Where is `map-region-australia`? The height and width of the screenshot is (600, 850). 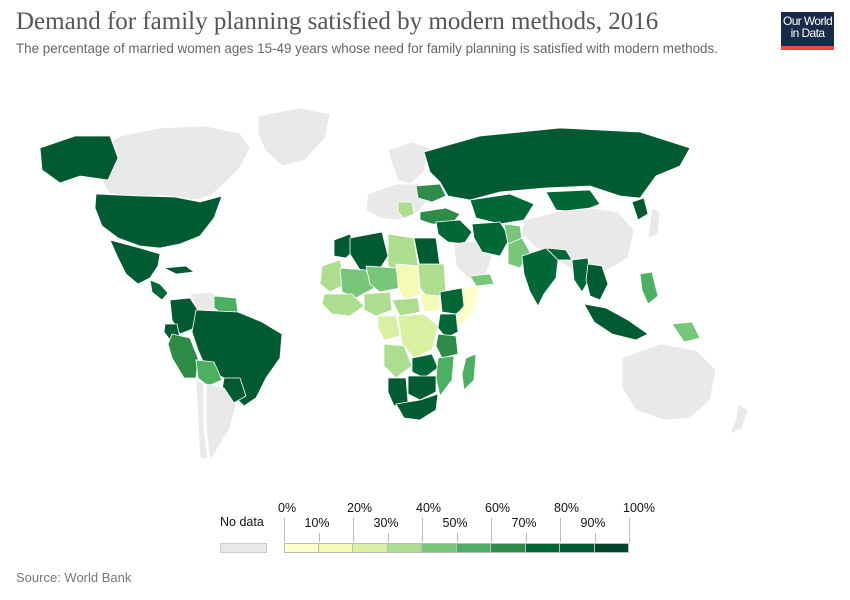
map-region-australia is located at coordinates (669, 382).